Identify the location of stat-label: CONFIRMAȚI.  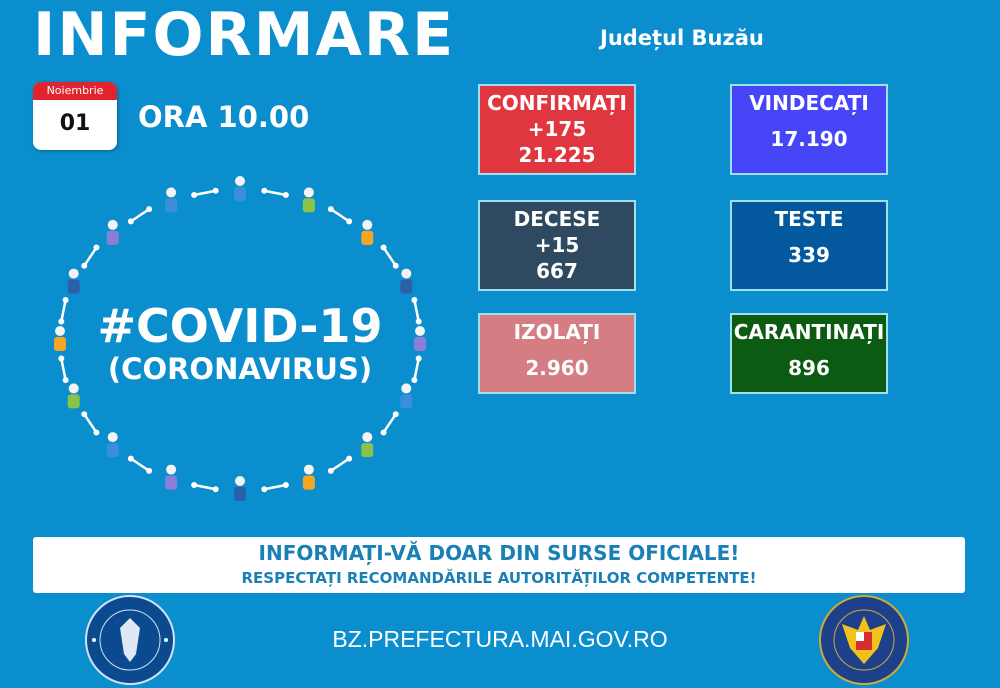
(557, 103).